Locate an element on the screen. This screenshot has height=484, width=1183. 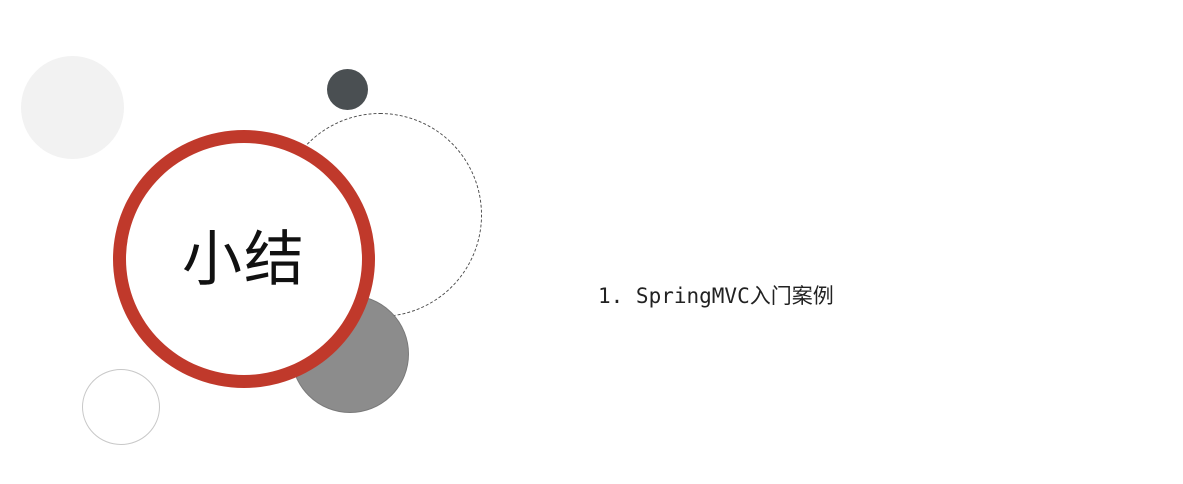
list-item: 1. SpringMVC入门案例 is located at coordinates (716, 296).